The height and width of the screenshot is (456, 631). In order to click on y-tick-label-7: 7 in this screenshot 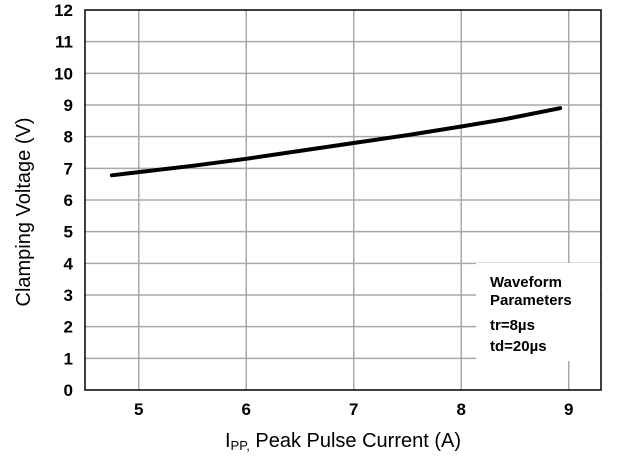, I will do `click(68, 168)`.